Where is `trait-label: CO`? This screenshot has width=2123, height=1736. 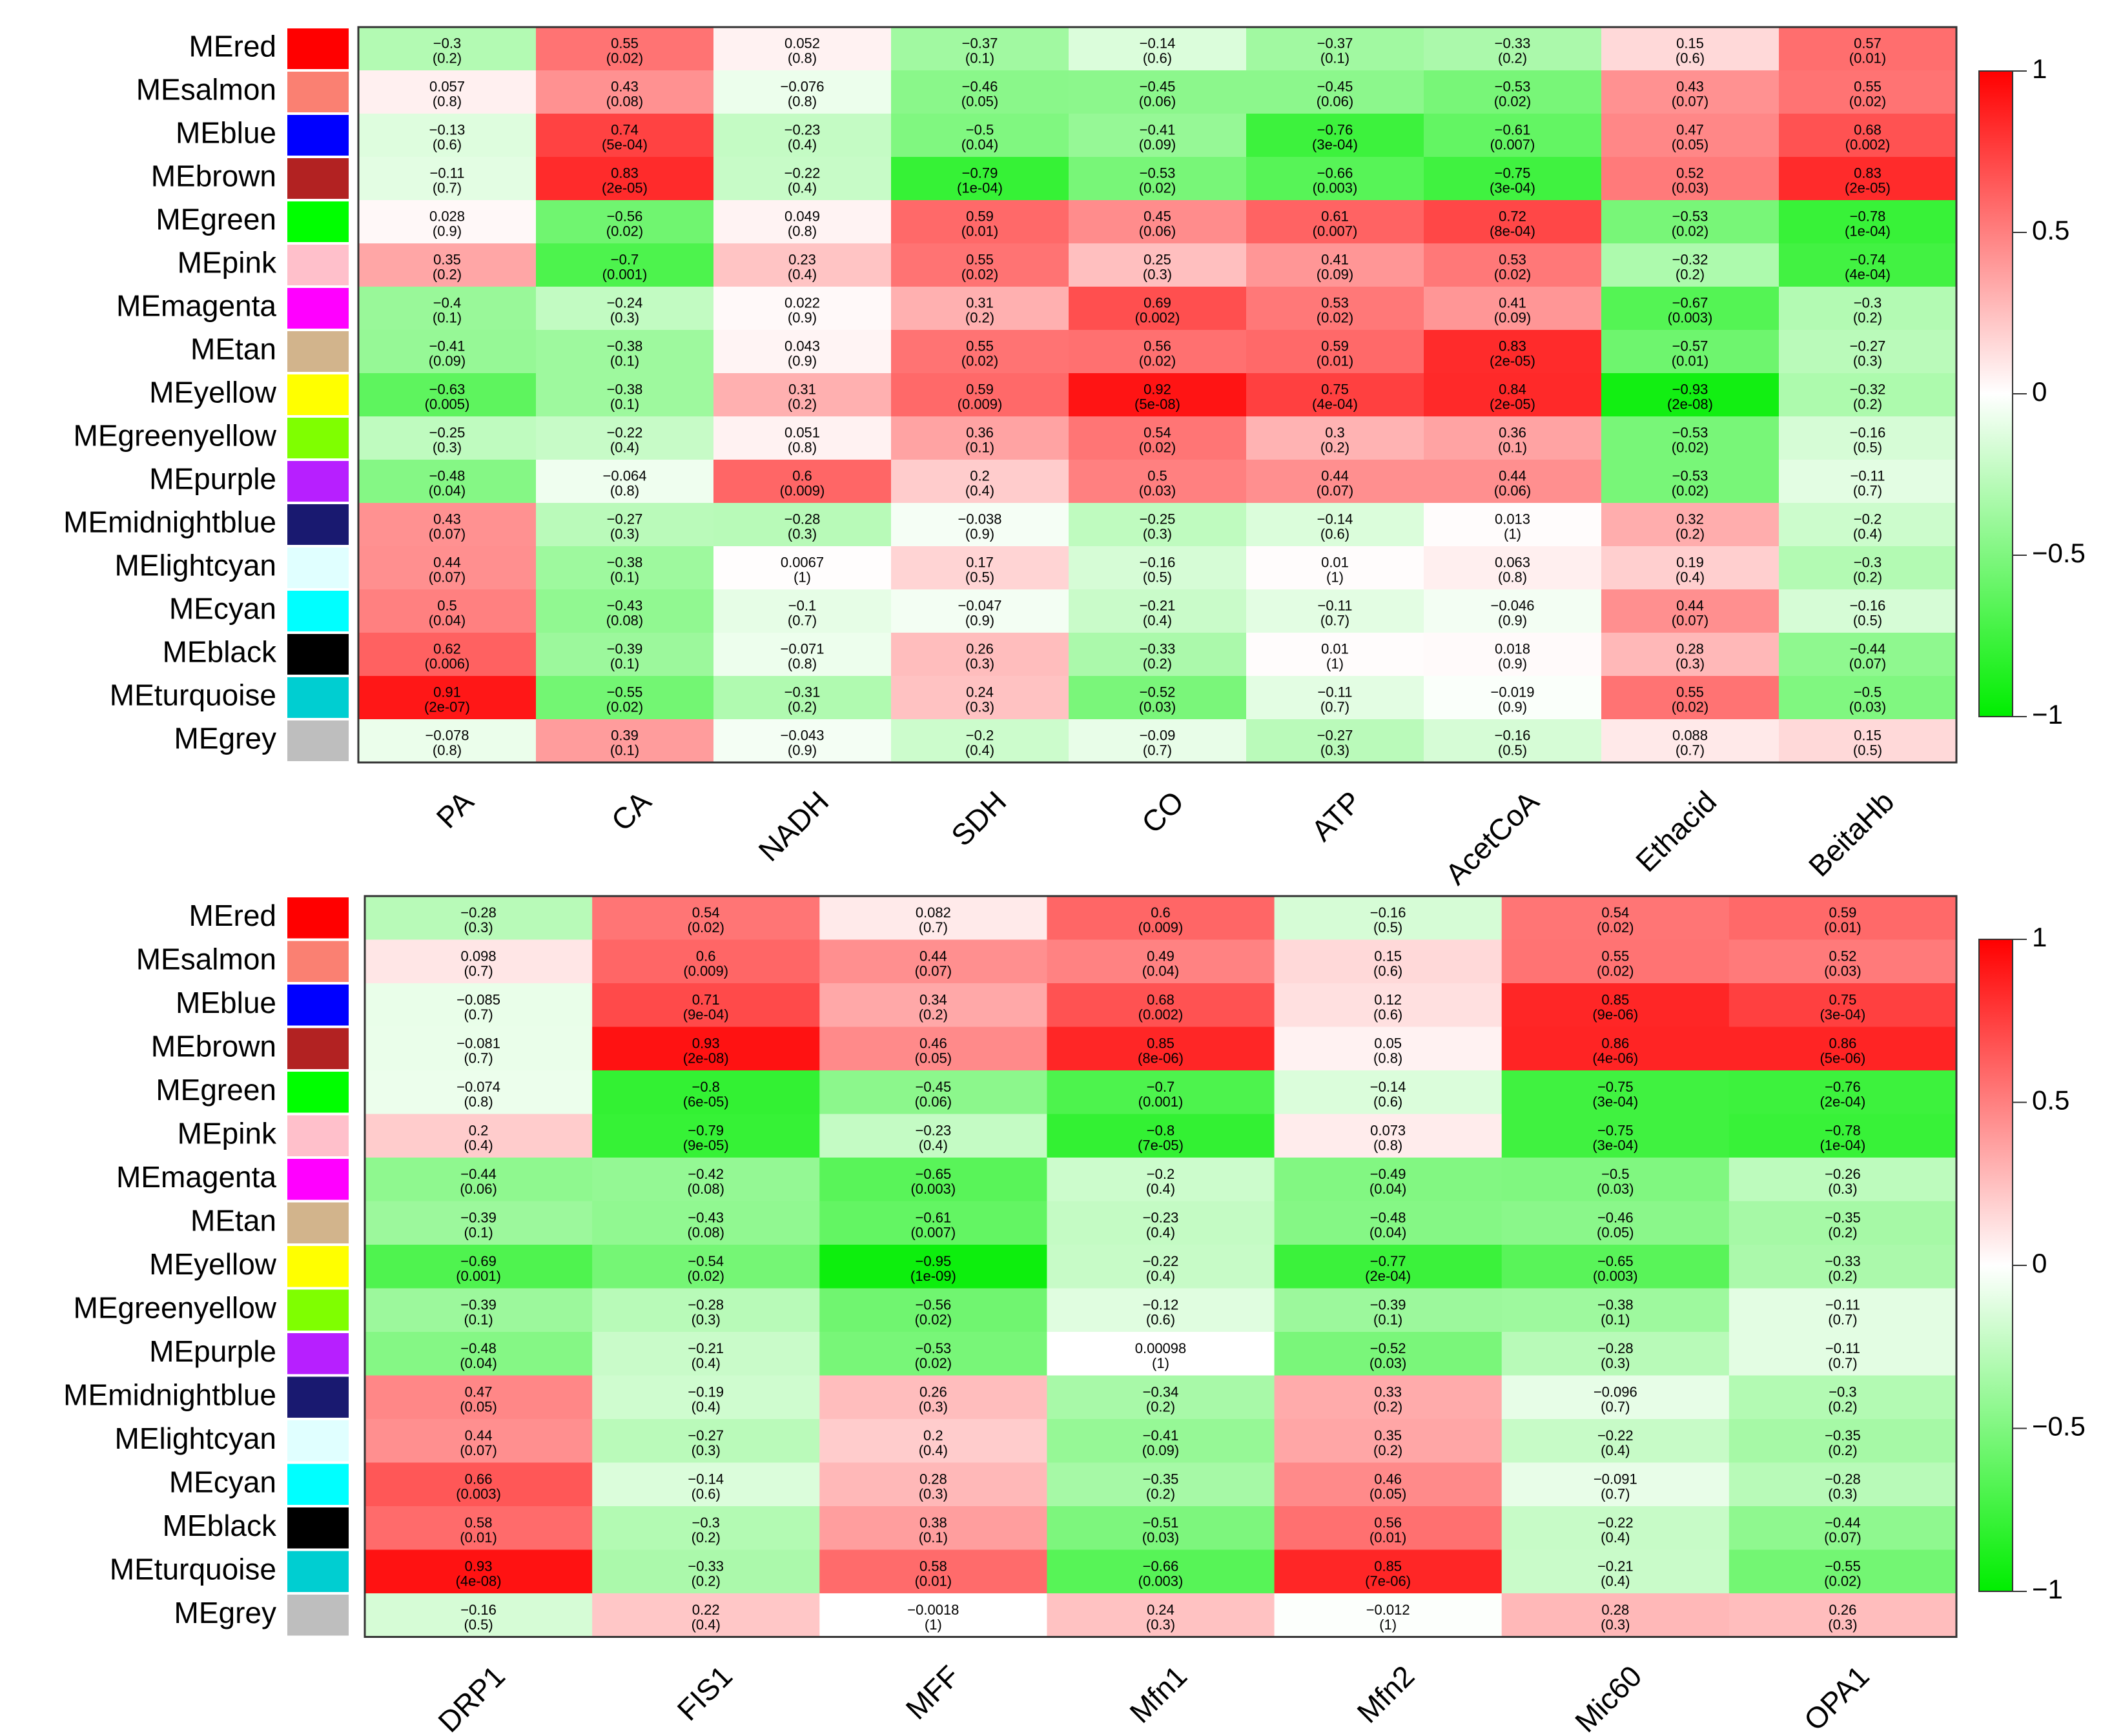
trait-label: CO is located at coordinates (1163, 812).